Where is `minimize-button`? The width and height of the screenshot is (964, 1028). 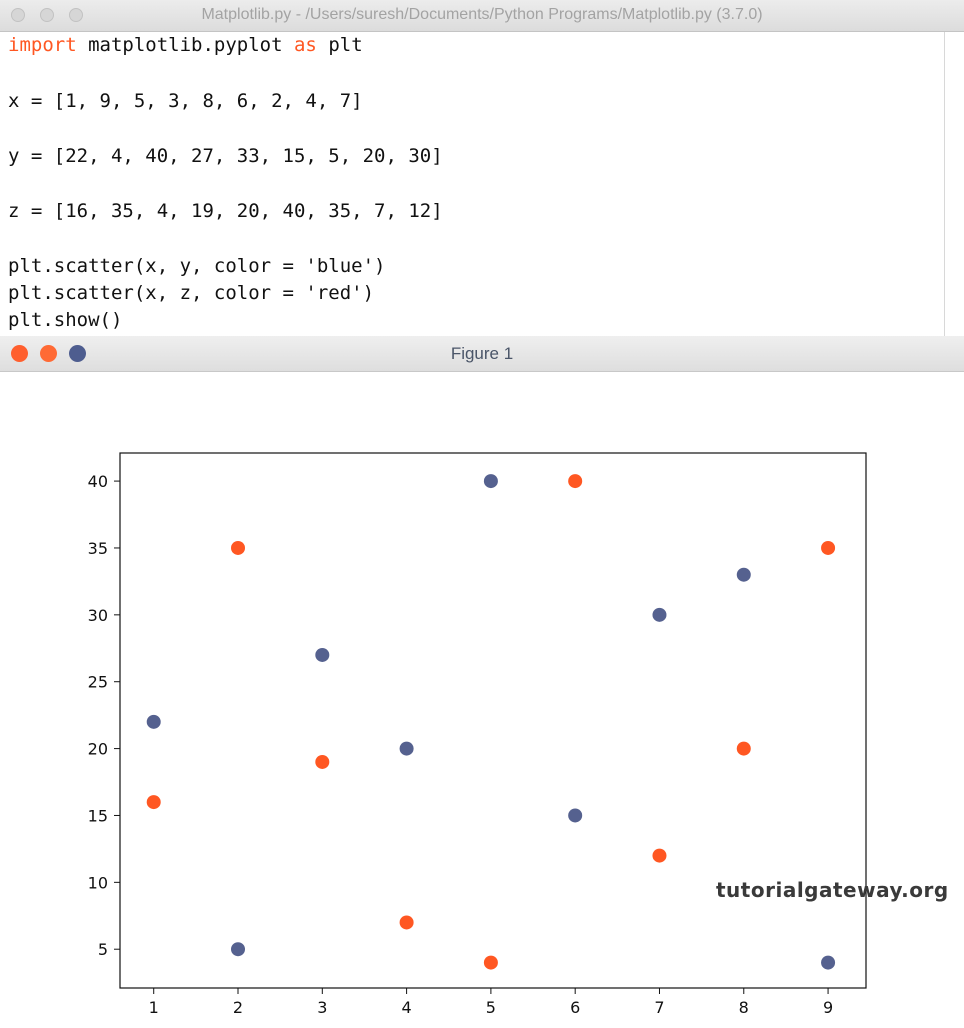 minimize-button is located at coordinates (47, 15).